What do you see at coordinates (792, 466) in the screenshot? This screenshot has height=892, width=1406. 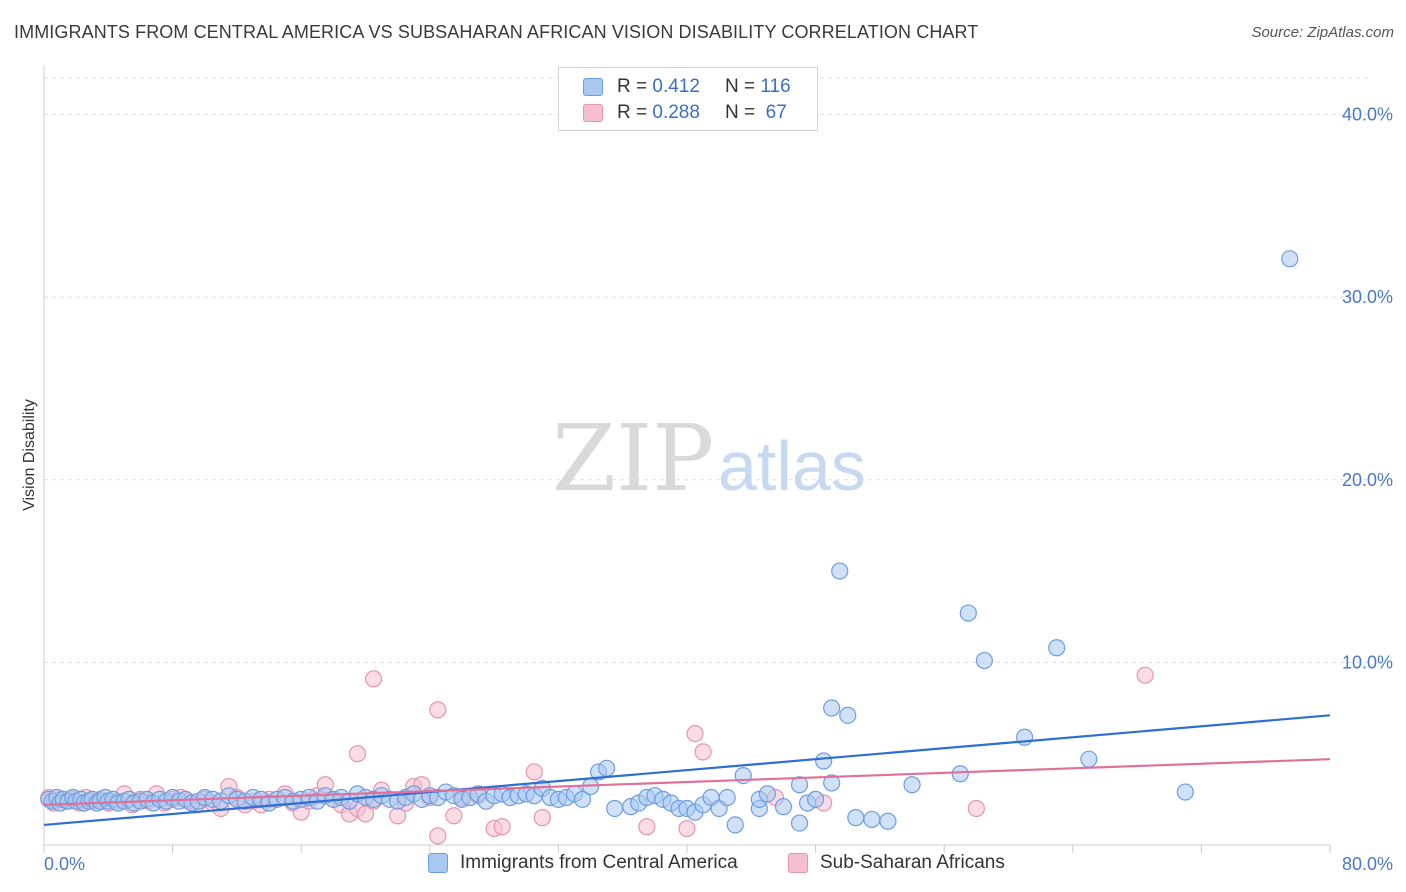 I see `watermark-atlas: atlas` at bounding box center [792, 466].